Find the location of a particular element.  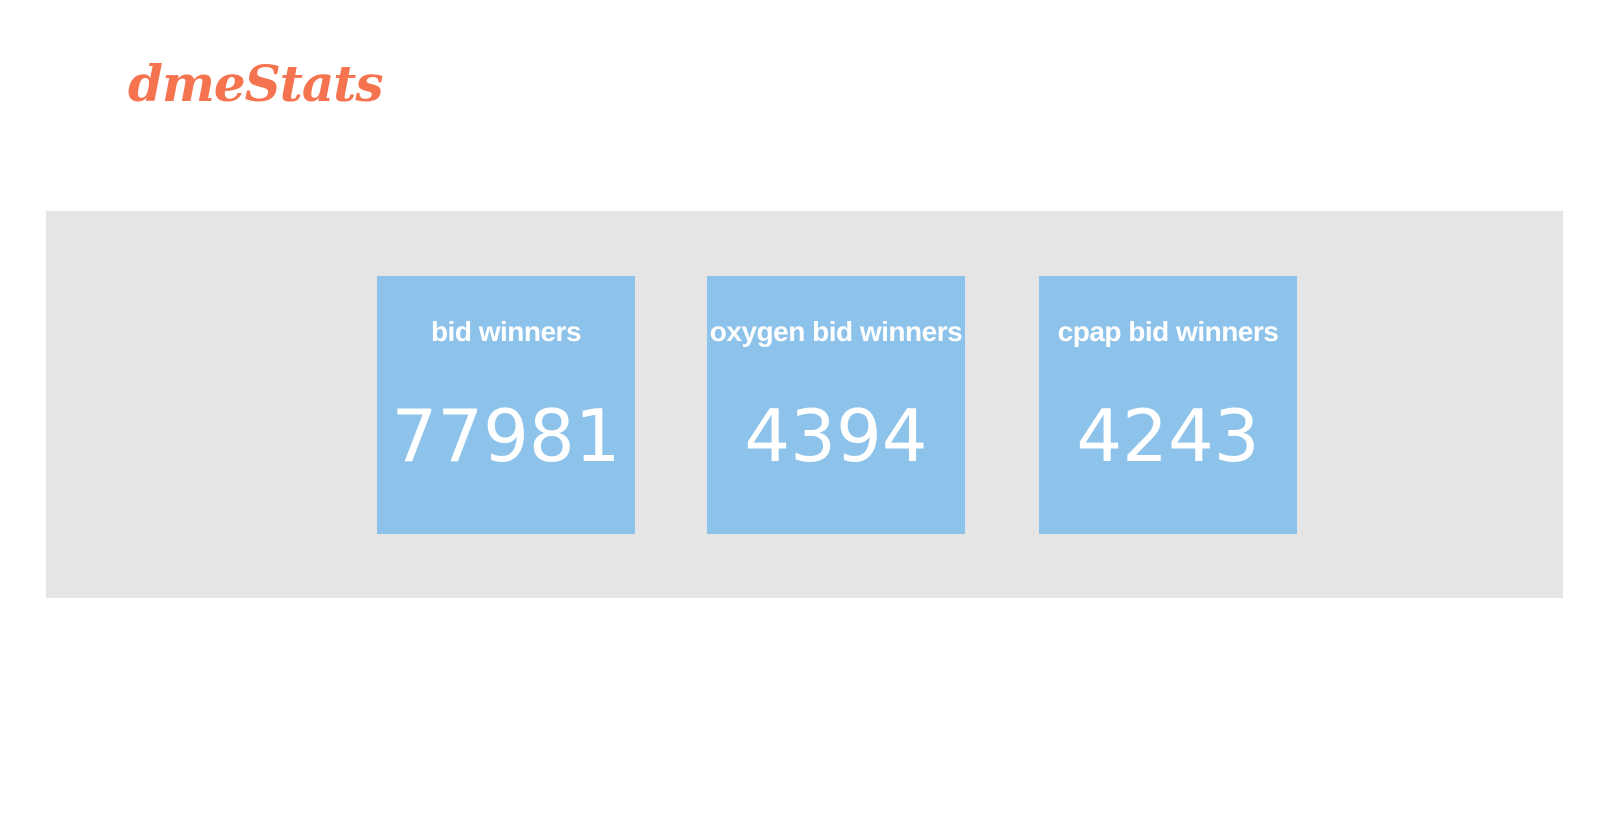

stat-value: 4243 is located at coordinates (1168, 436).